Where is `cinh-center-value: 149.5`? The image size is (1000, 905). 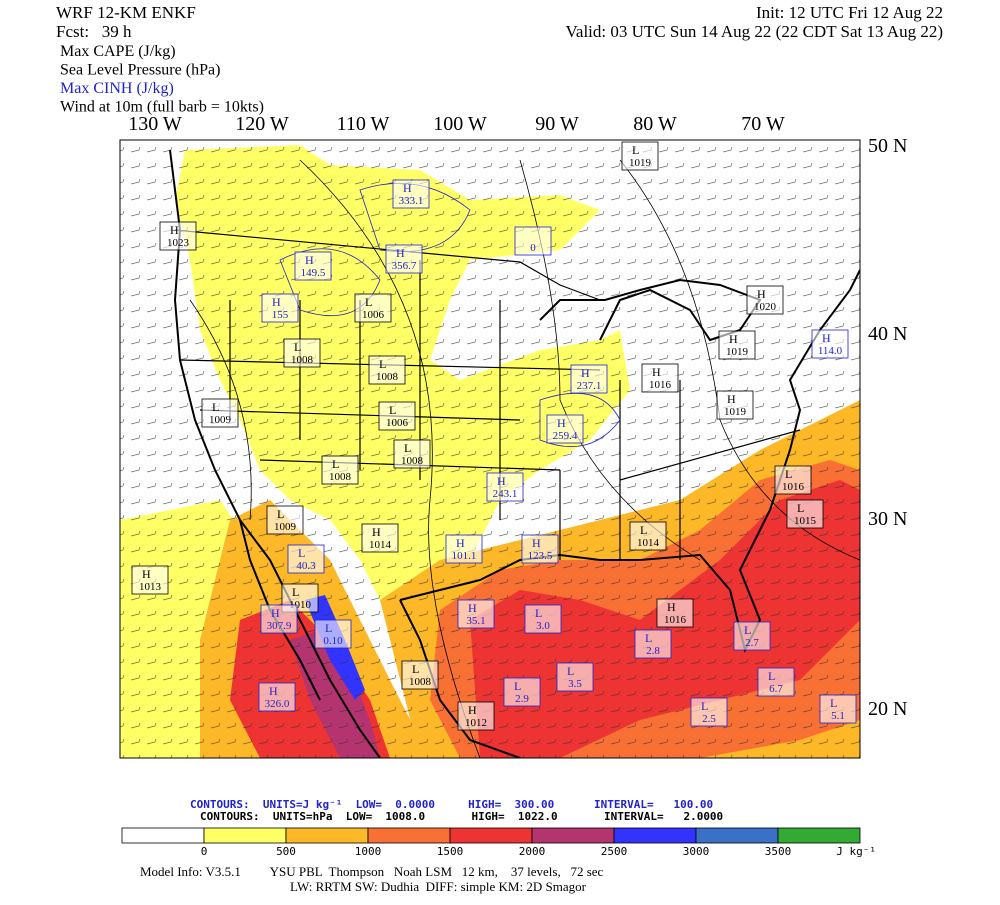
cinh-center-value: 149.5 is located at coordinates (313, 273).